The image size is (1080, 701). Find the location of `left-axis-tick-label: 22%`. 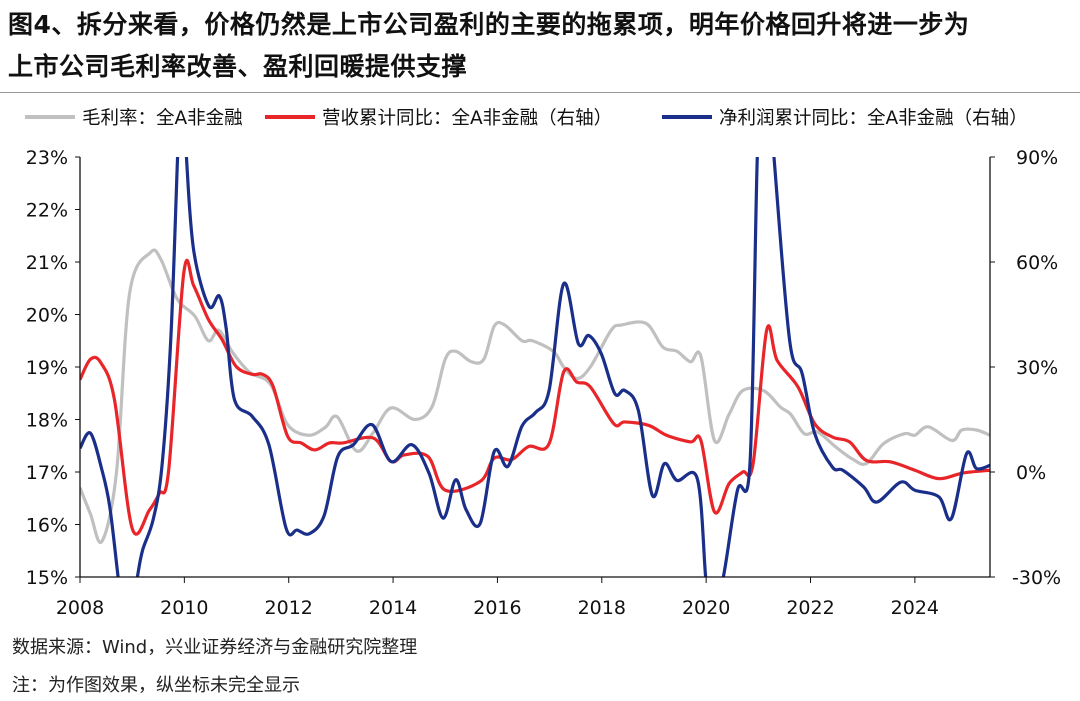

left-axis-tick-label: 22% is located at coordinates (47, 211).